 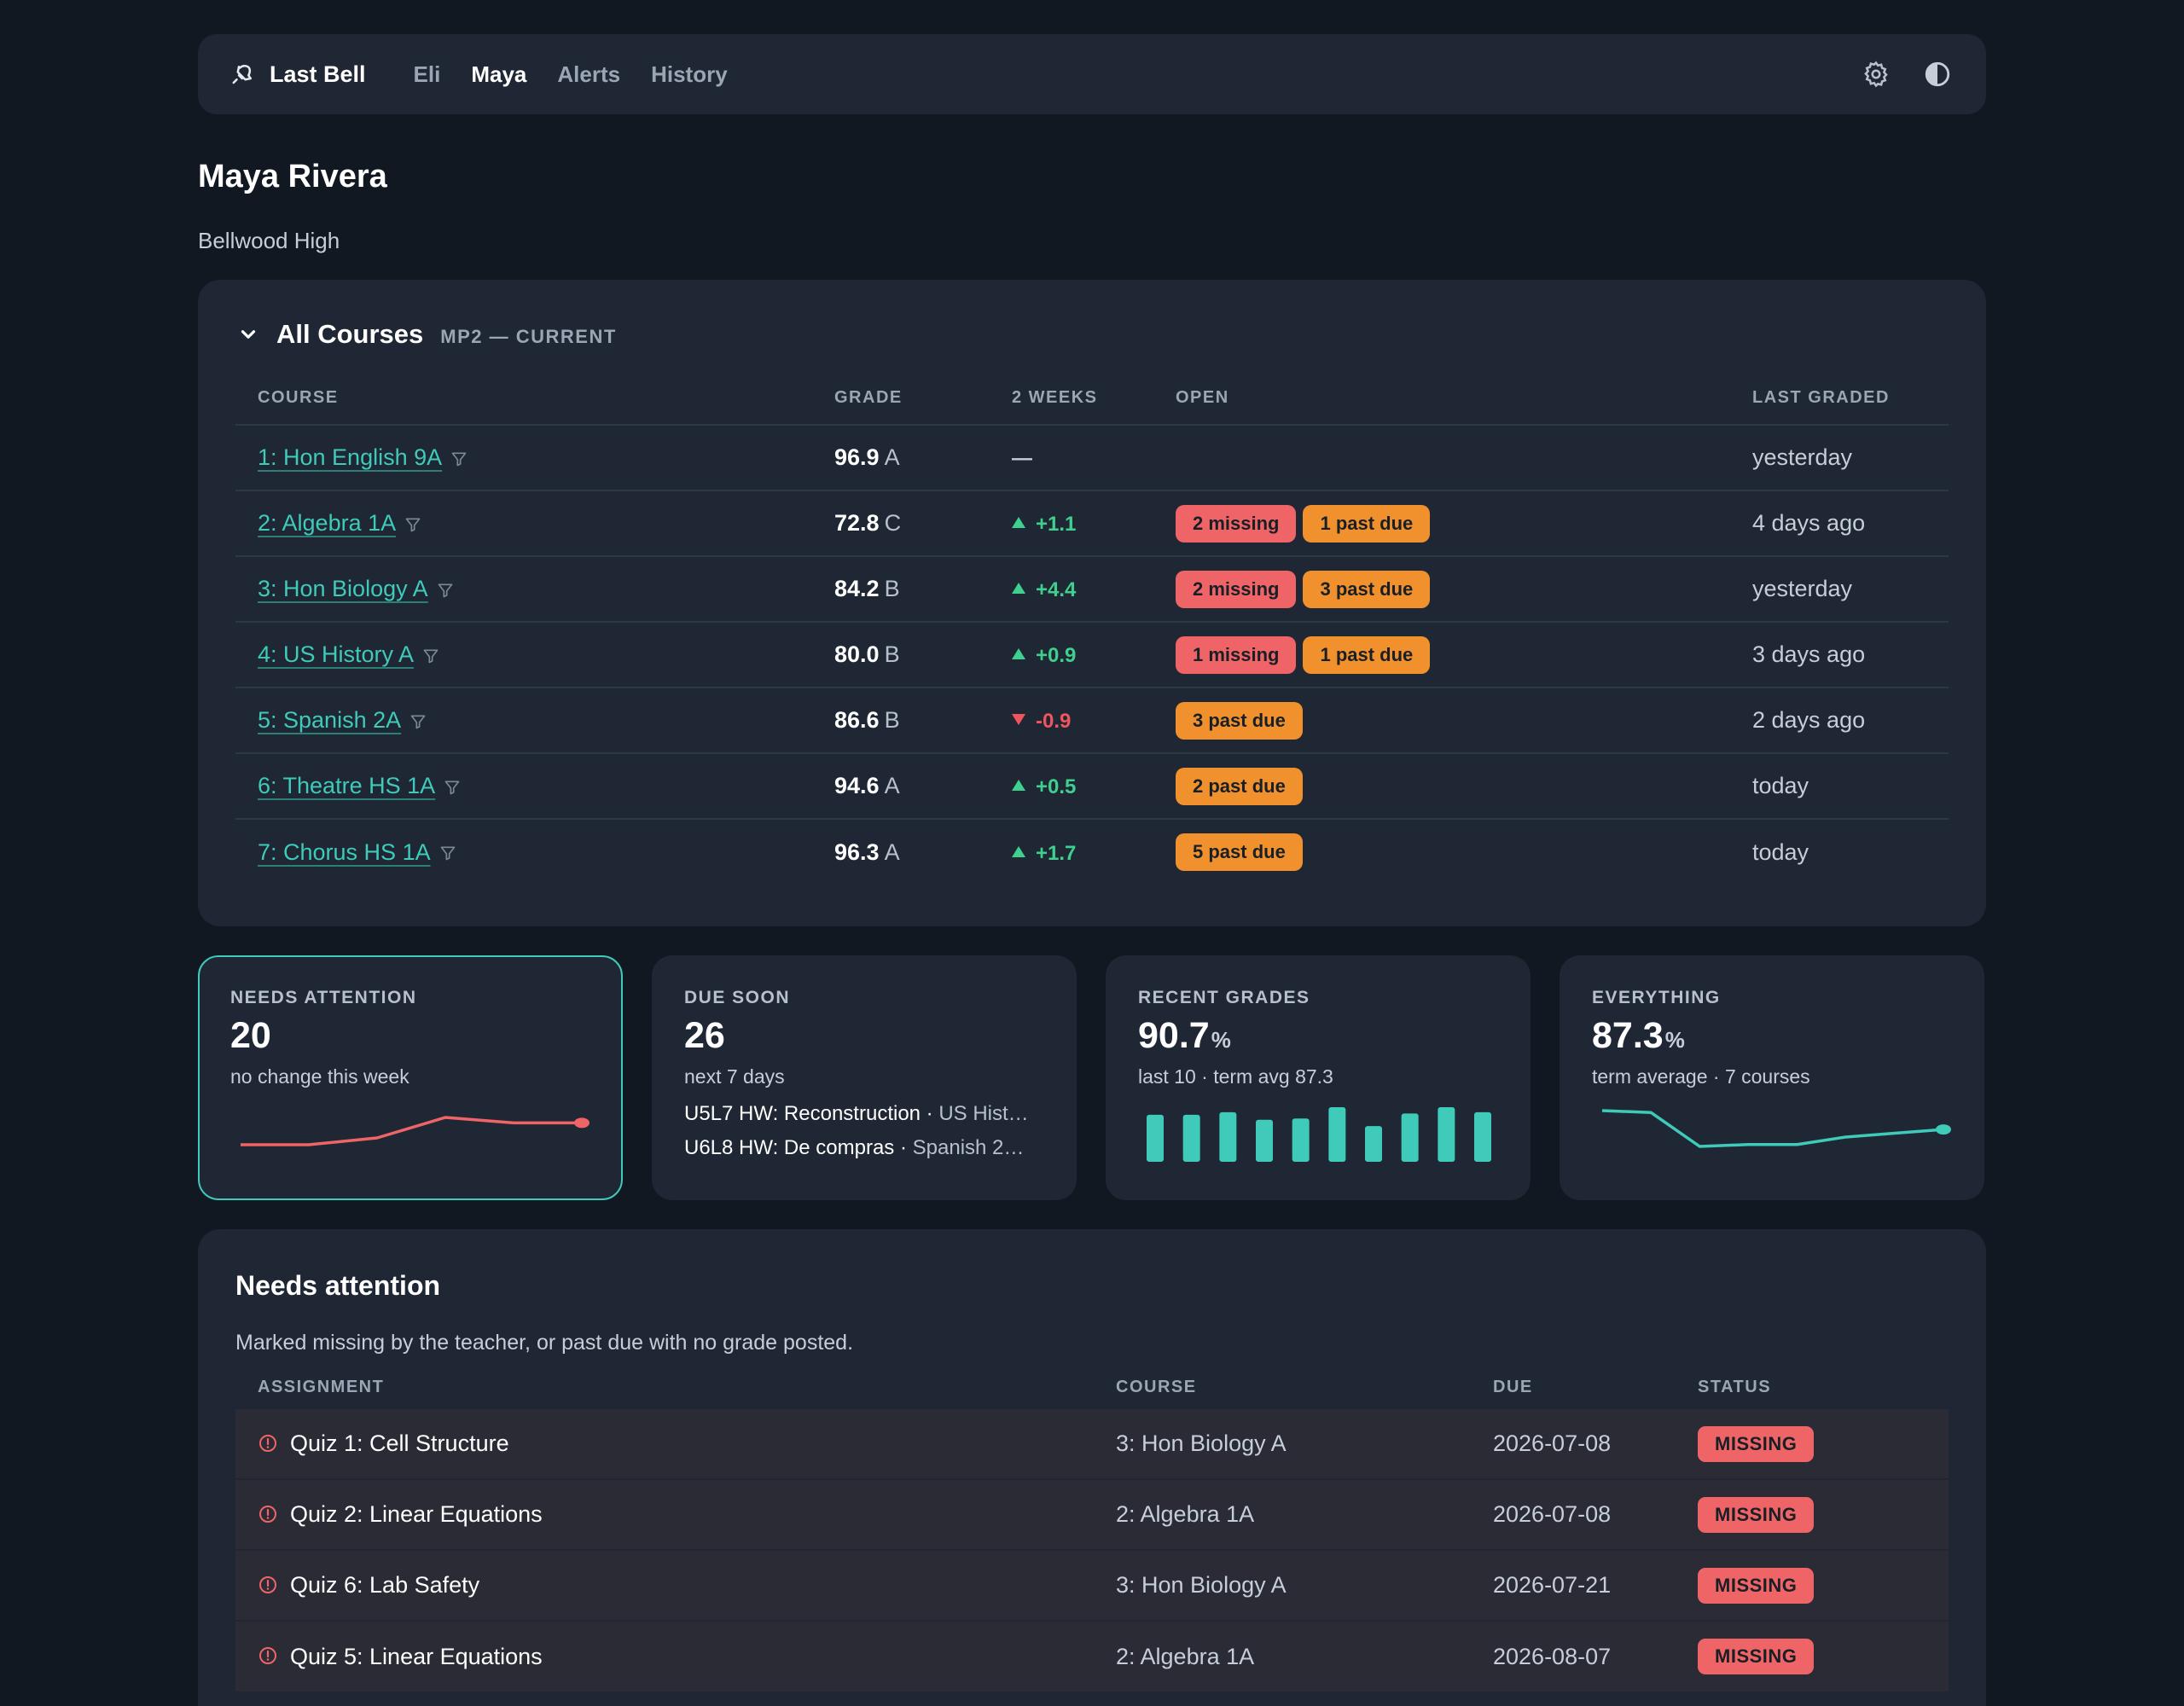 I want to click on gear-icon, so click(x=1876, y=74).